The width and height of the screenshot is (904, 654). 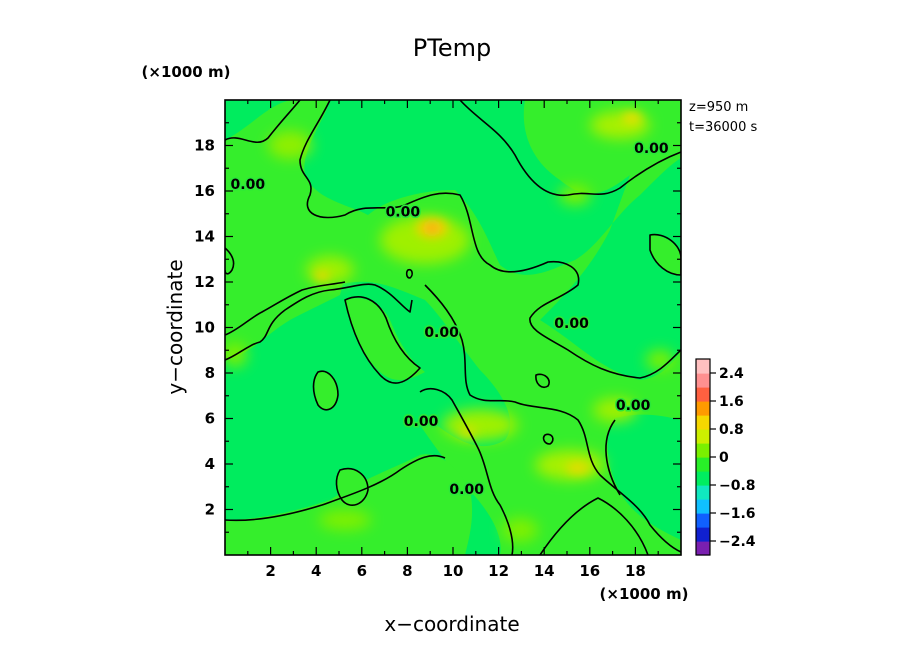 What do you see at coordinates (498, 571) in the screenshot?
I see `x-tick-label: 12` at bounding box center [498, 571].